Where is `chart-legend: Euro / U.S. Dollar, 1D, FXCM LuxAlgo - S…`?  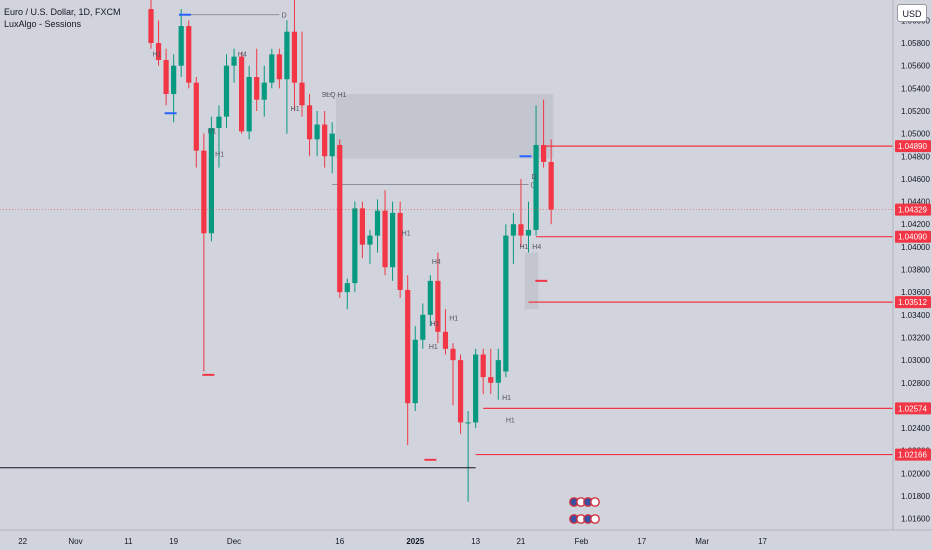 chart-legend: Euro / U.S. Dollar, 1D, FXCM LuxAlgo - S… is located at coordinates (62, 18).